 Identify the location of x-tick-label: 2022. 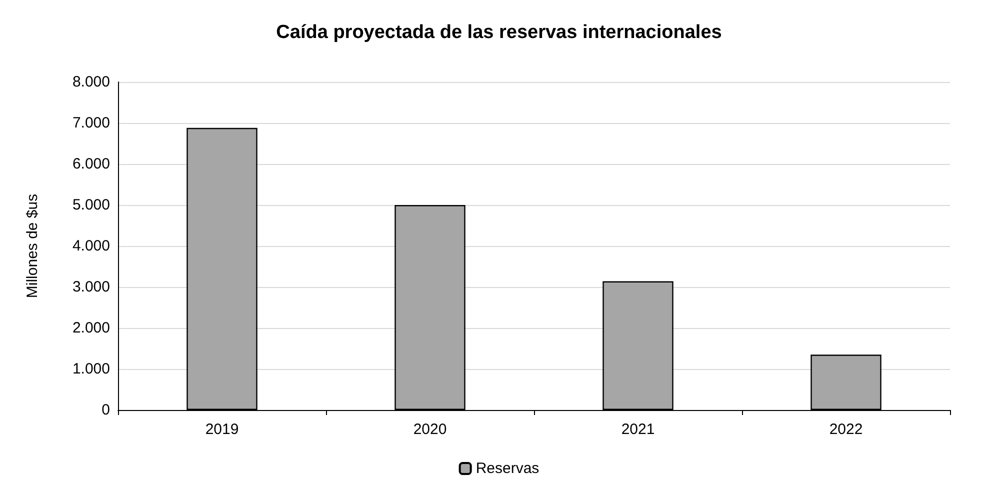
(846, 429).